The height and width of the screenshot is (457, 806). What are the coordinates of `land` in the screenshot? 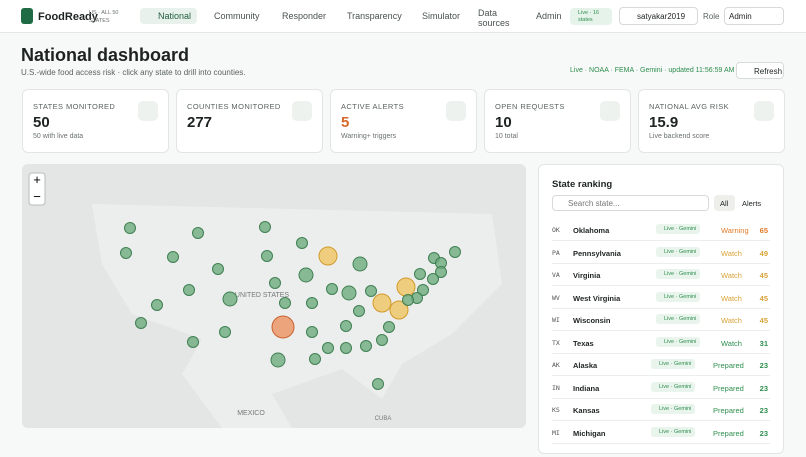 It's located at (237, 383).